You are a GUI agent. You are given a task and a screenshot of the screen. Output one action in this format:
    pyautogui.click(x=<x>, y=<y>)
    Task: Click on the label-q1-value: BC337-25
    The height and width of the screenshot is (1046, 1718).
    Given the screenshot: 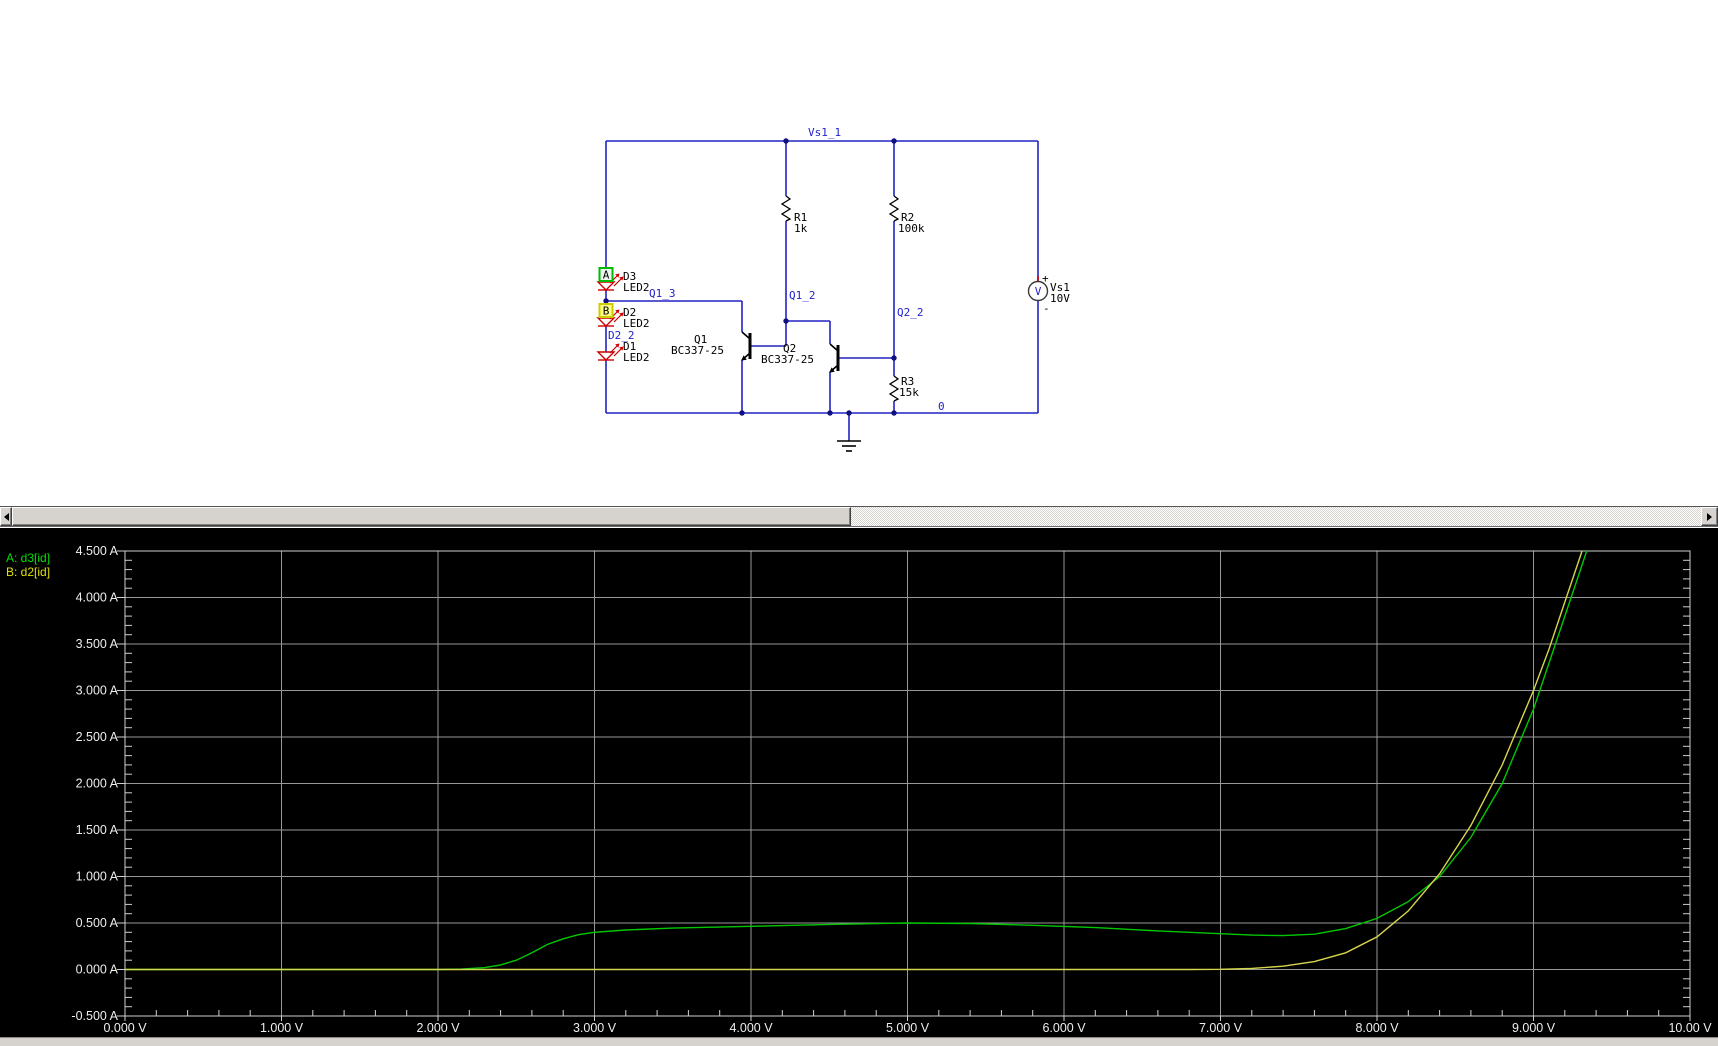 What is the action you would take?
    pyautogui.click(x=697, y=350)
    